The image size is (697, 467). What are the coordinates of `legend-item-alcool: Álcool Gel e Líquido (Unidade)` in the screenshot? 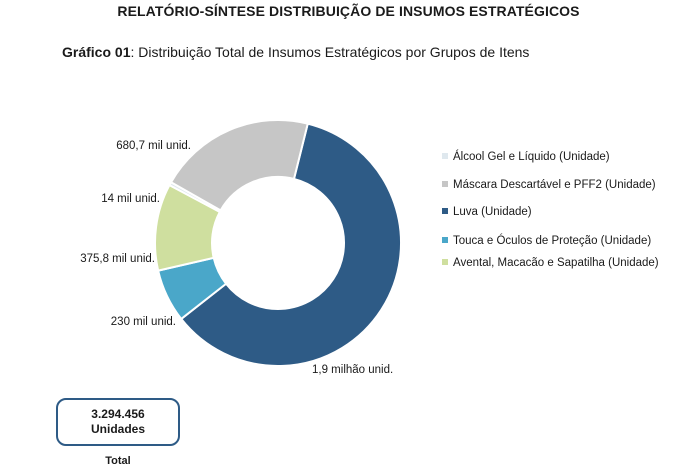 It's located at (562, 157).